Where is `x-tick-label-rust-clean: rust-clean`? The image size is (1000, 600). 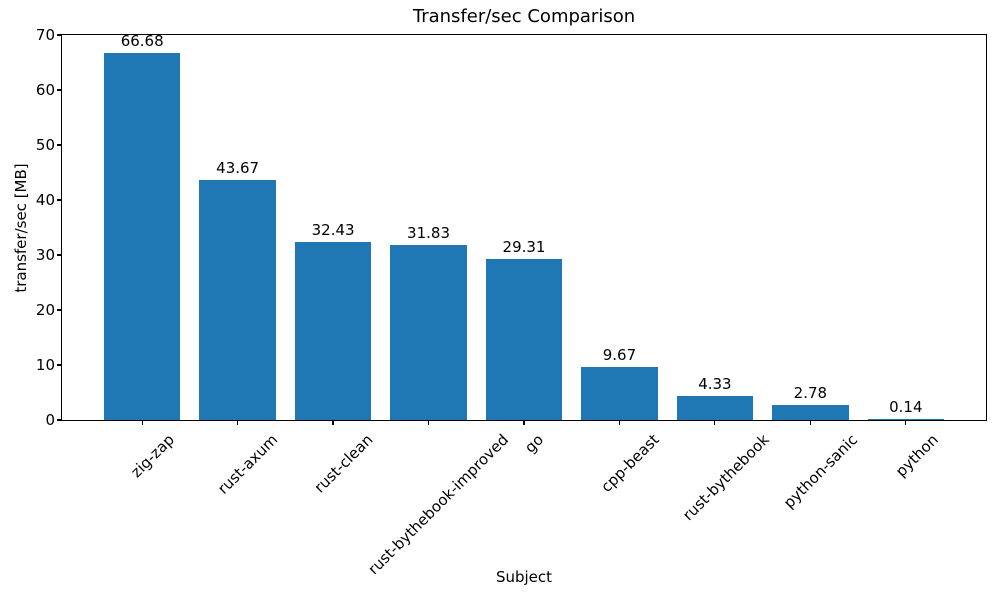
x-tick-label-rust-clean: rust-clean is located at coordinates (343, 463).